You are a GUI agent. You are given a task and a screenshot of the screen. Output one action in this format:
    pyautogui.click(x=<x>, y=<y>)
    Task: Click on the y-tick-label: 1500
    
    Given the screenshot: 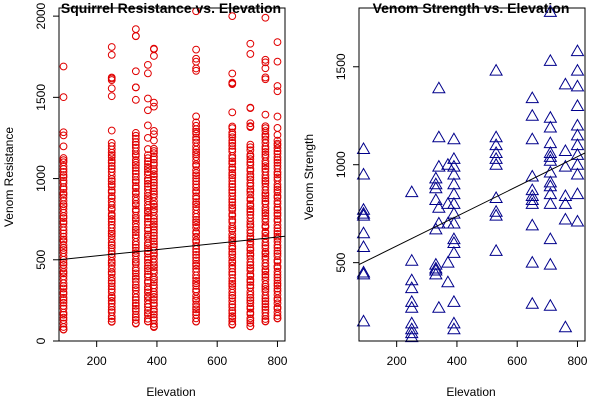 What is the action you would take?
    pyautogui.click(x=341, y=66)
    